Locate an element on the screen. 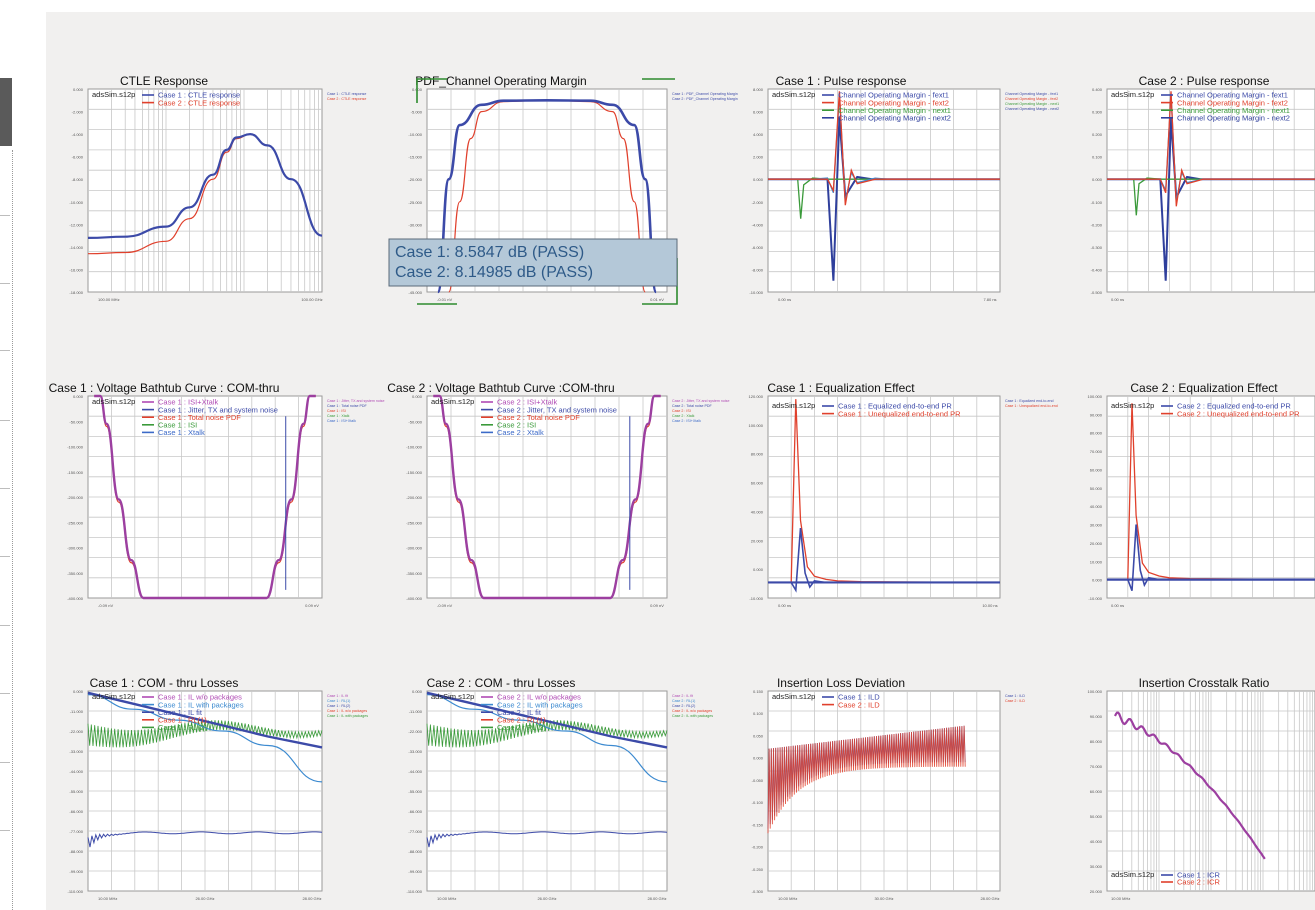 This screenshot has height=910, width=1315. y-tick-label: -77.000 is located at coordinates (415, 831).